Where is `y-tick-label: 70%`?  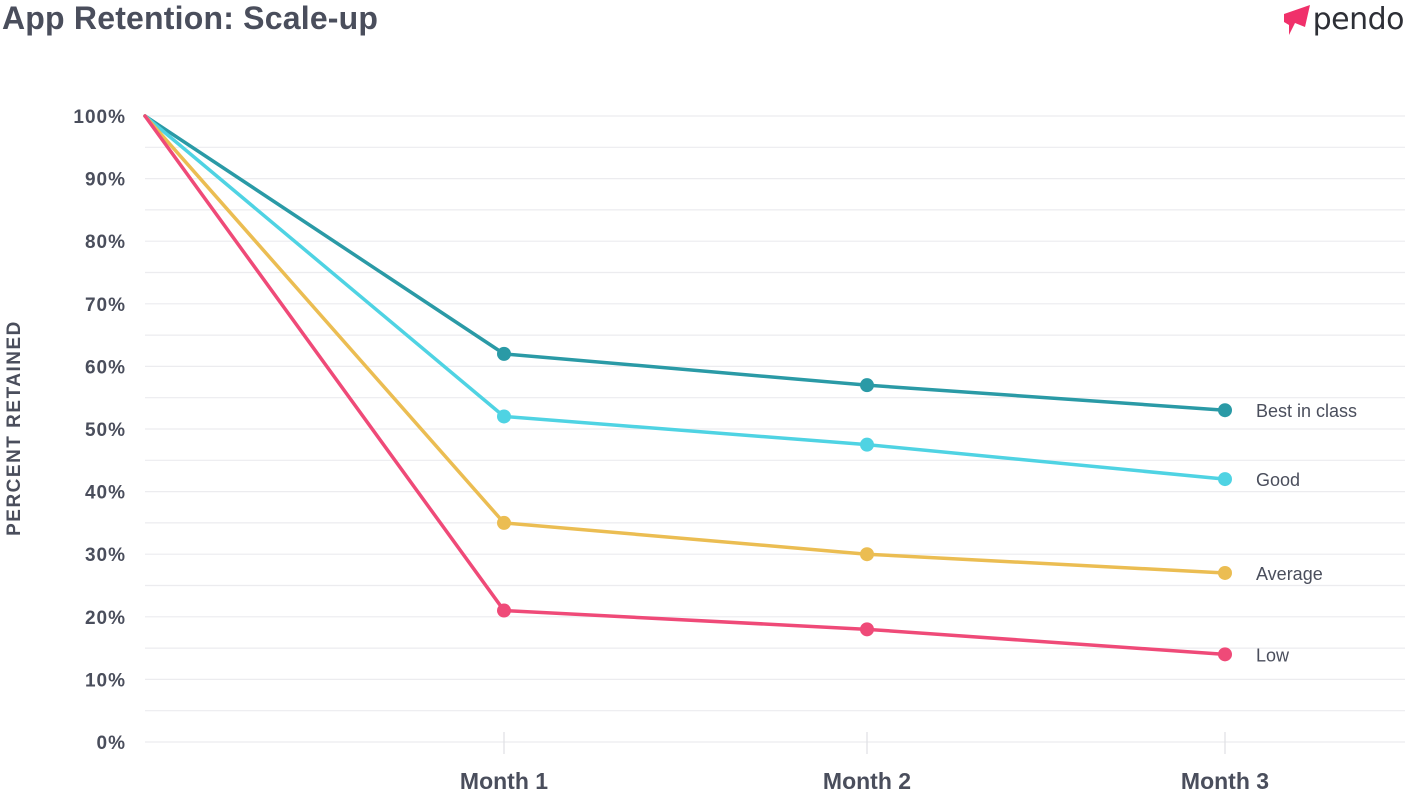
y-tick-label: 70% is located at coordinates (105, 305).